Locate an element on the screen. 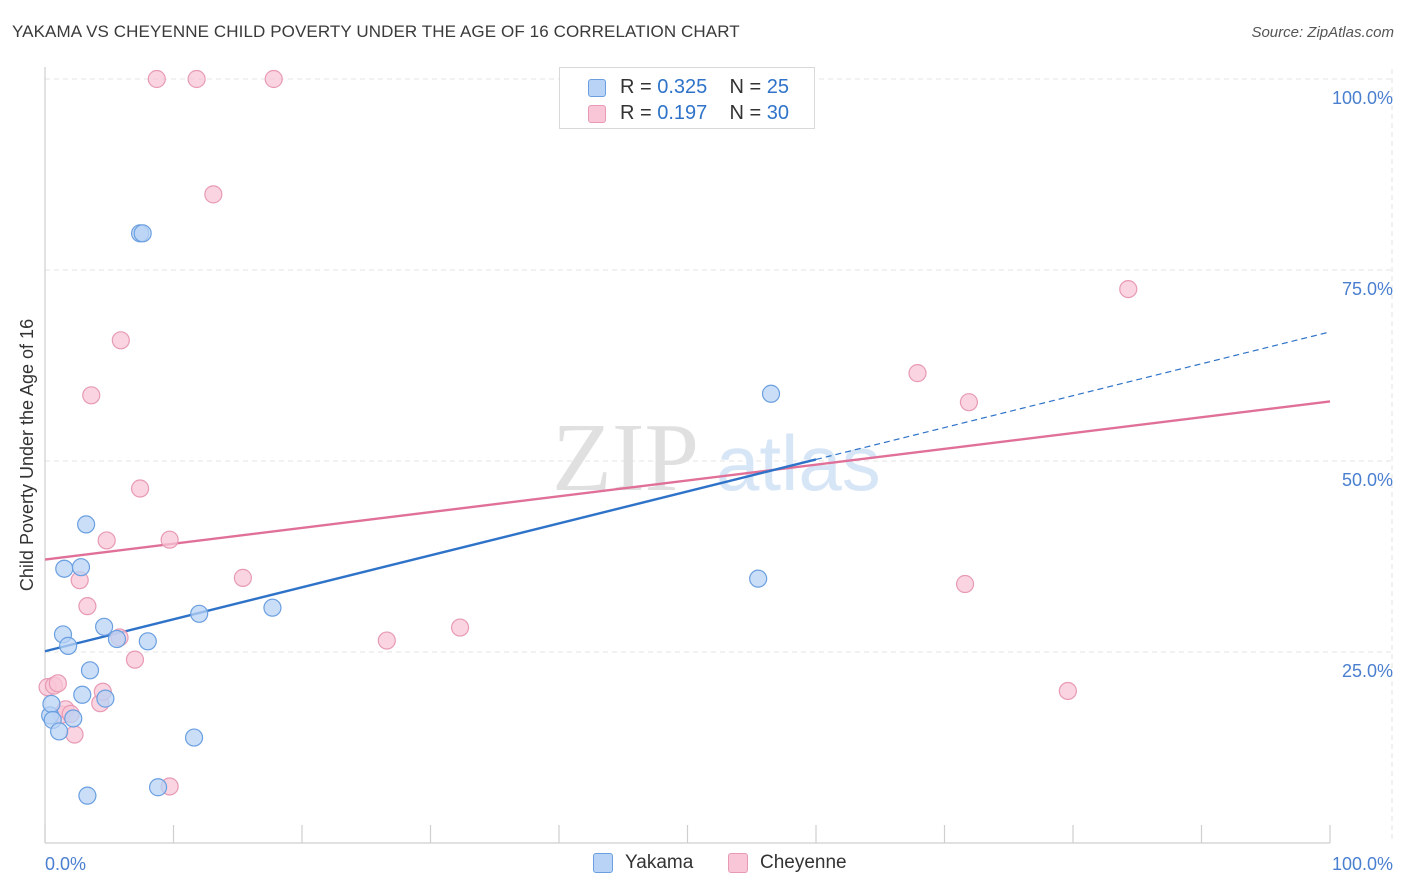 The width and height of the screenshot is (1406, 892). n-value: 25 is located at coordinates (778, 87).